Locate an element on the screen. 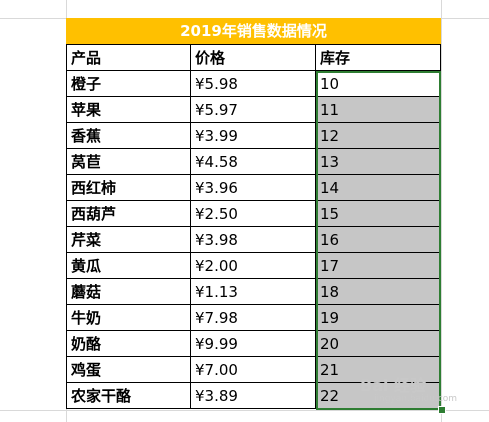  cell-price: ¥1.13 is located at coordinates (253, 292).